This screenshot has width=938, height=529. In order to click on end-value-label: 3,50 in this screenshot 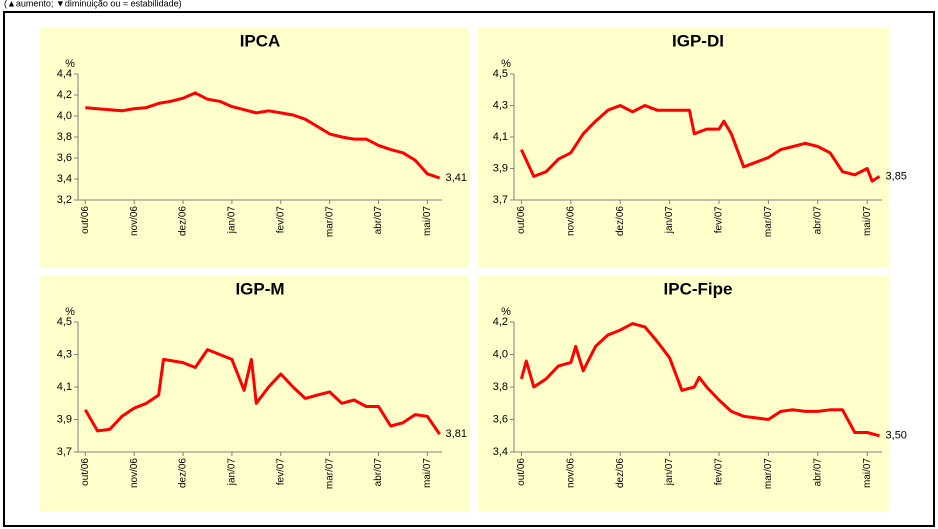, I will do `click(896, 436)`.